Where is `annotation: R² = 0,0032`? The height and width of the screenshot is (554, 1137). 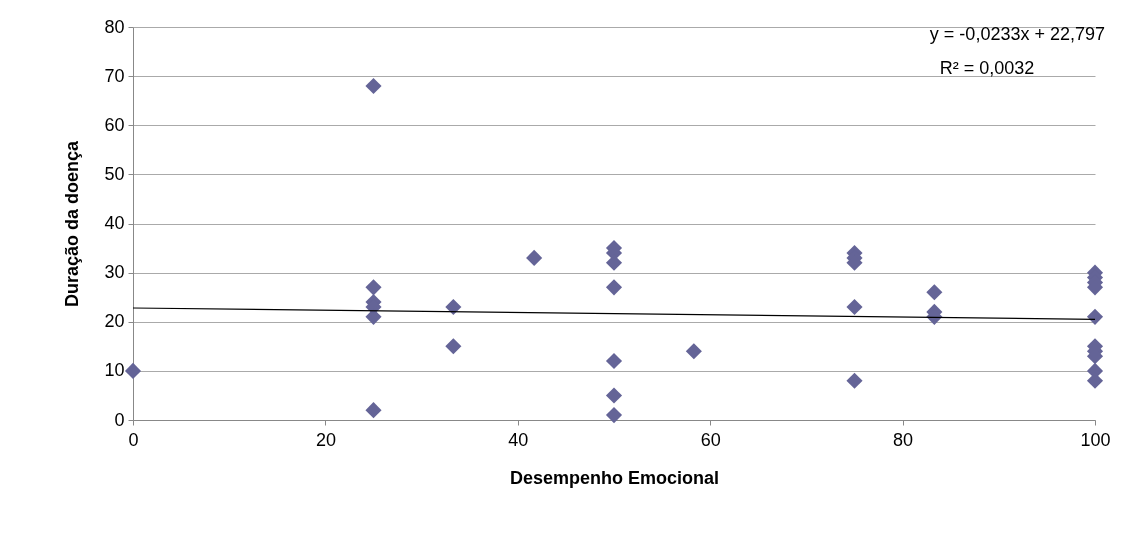 annotation: R² = 0,0032 is located at coordinates (987, 68).